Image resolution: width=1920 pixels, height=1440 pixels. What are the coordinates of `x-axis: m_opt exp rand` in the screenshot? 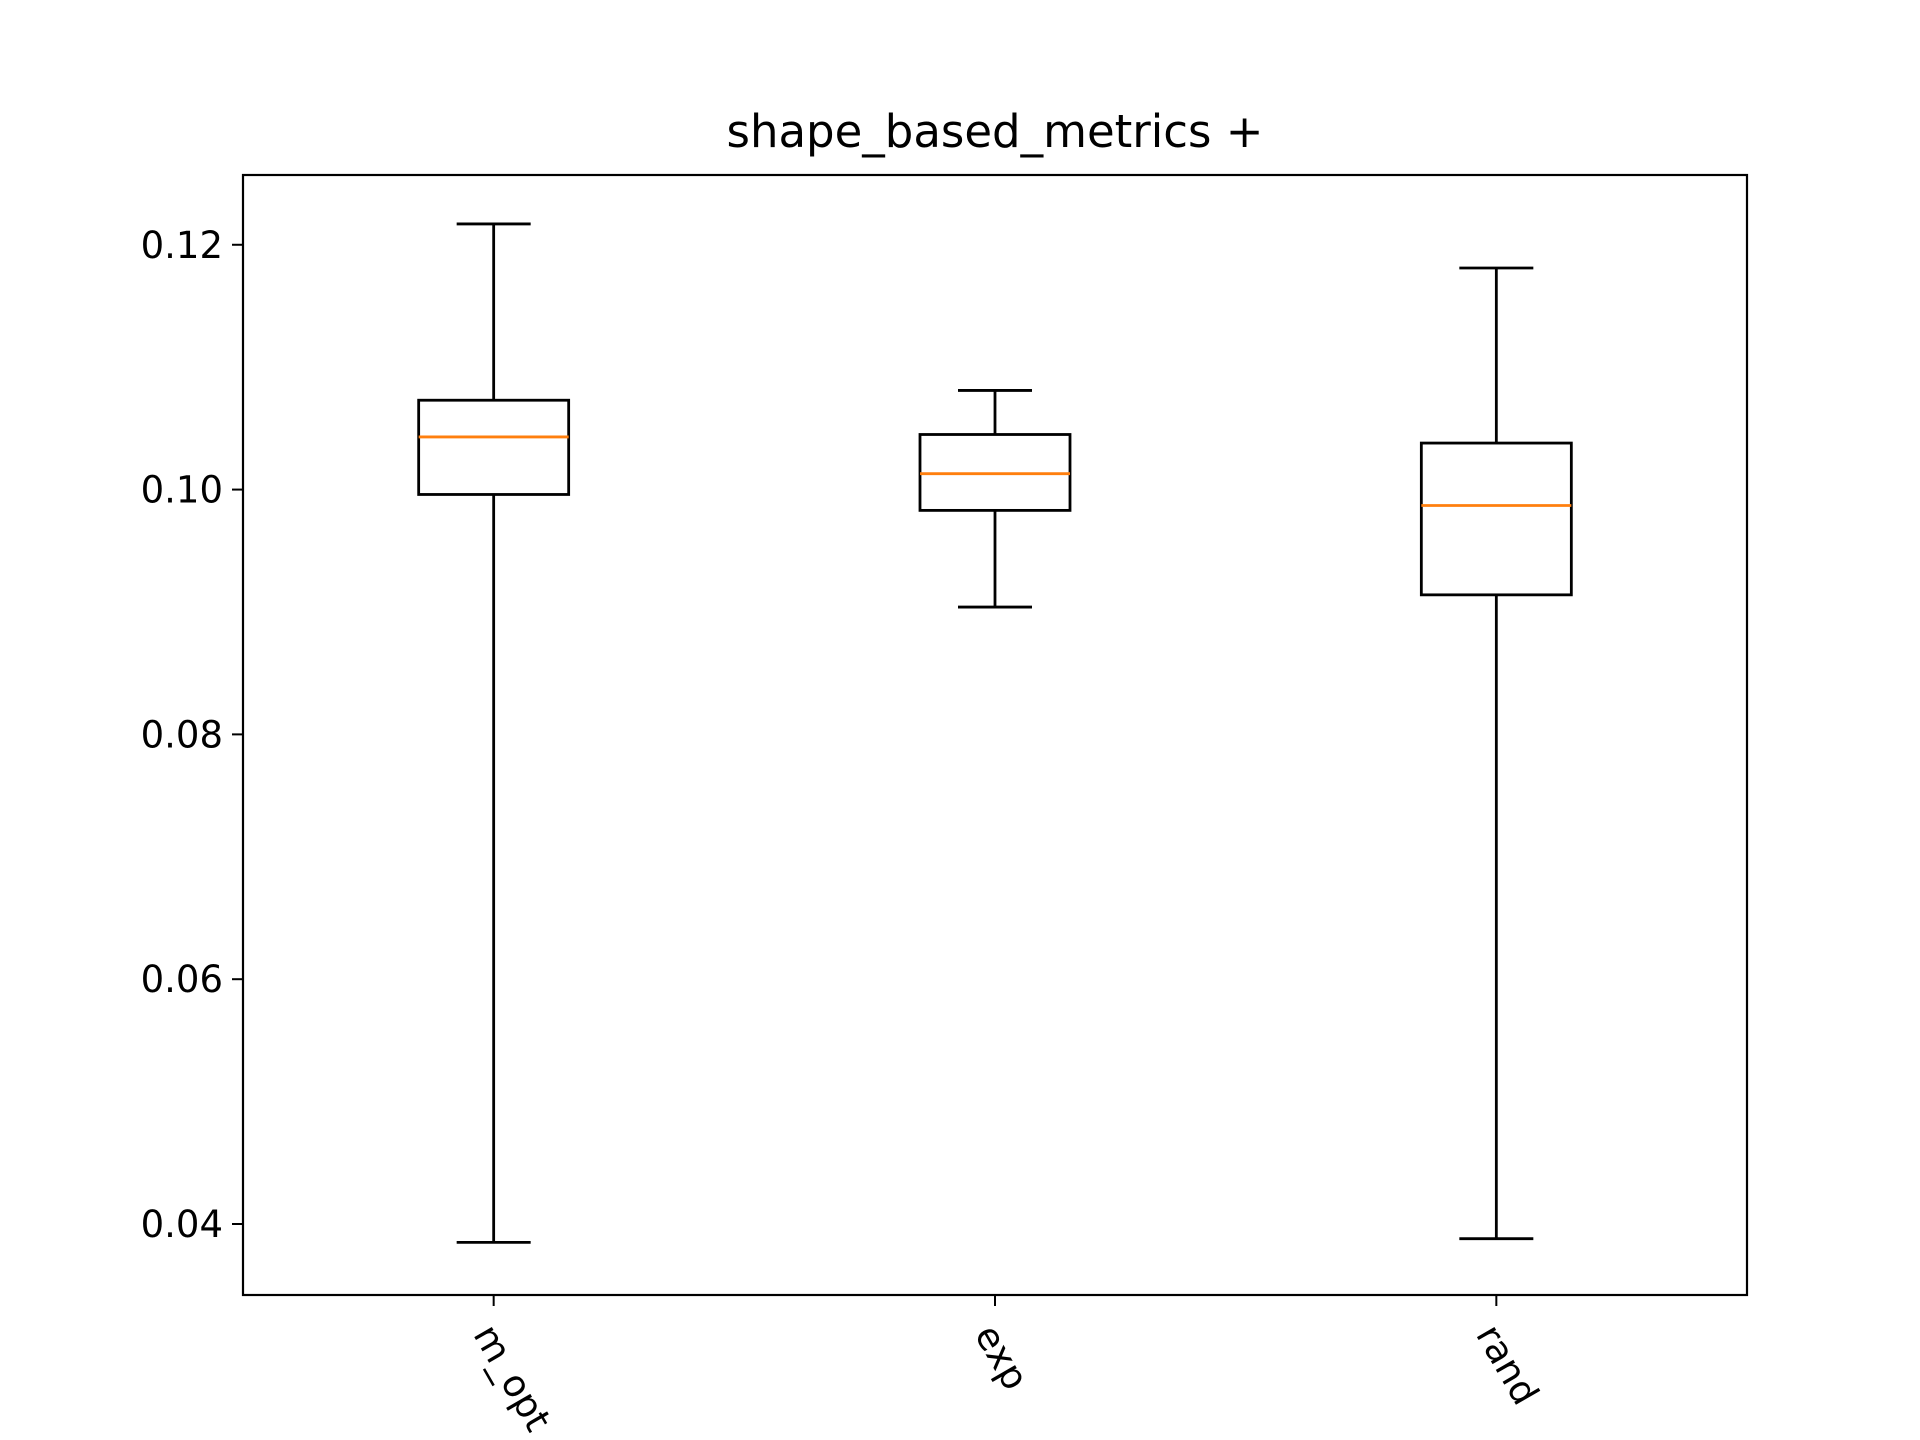 It's located at (1006, 1367).